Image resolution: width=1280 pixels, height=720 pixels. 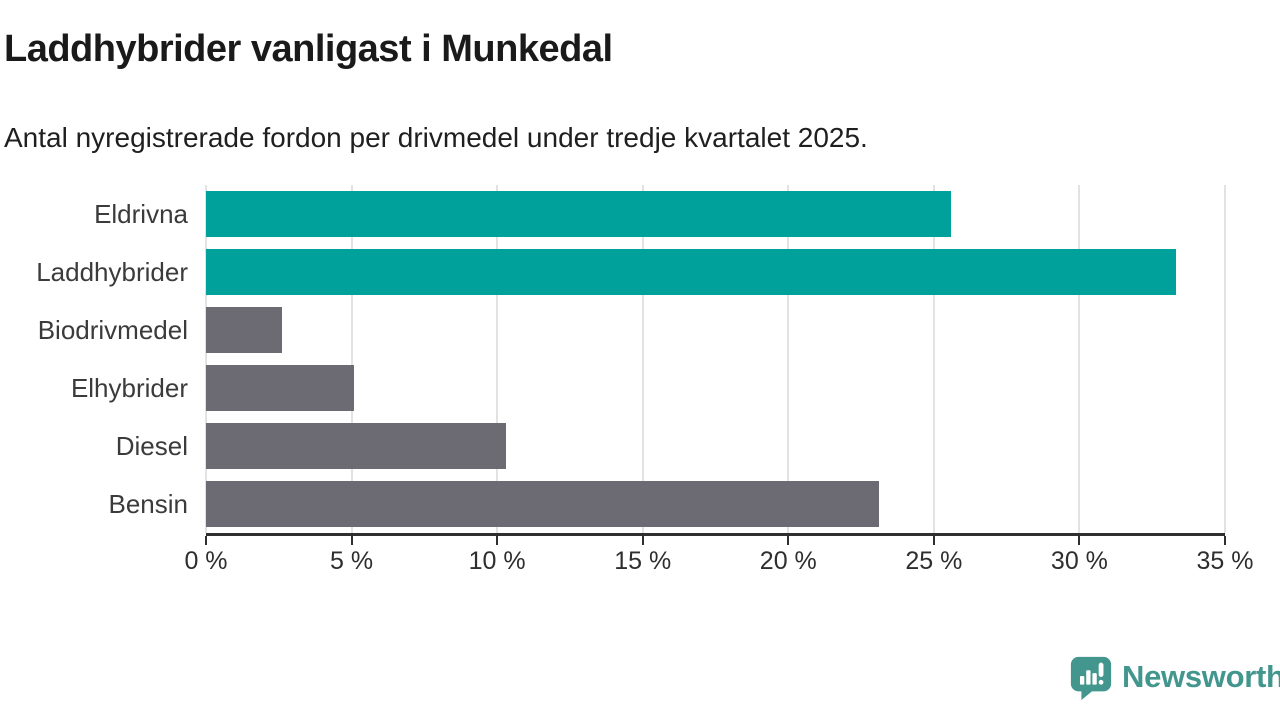 I want to click on bar-row-eldrivna: Eldrivna, so click(x=640, y=214).